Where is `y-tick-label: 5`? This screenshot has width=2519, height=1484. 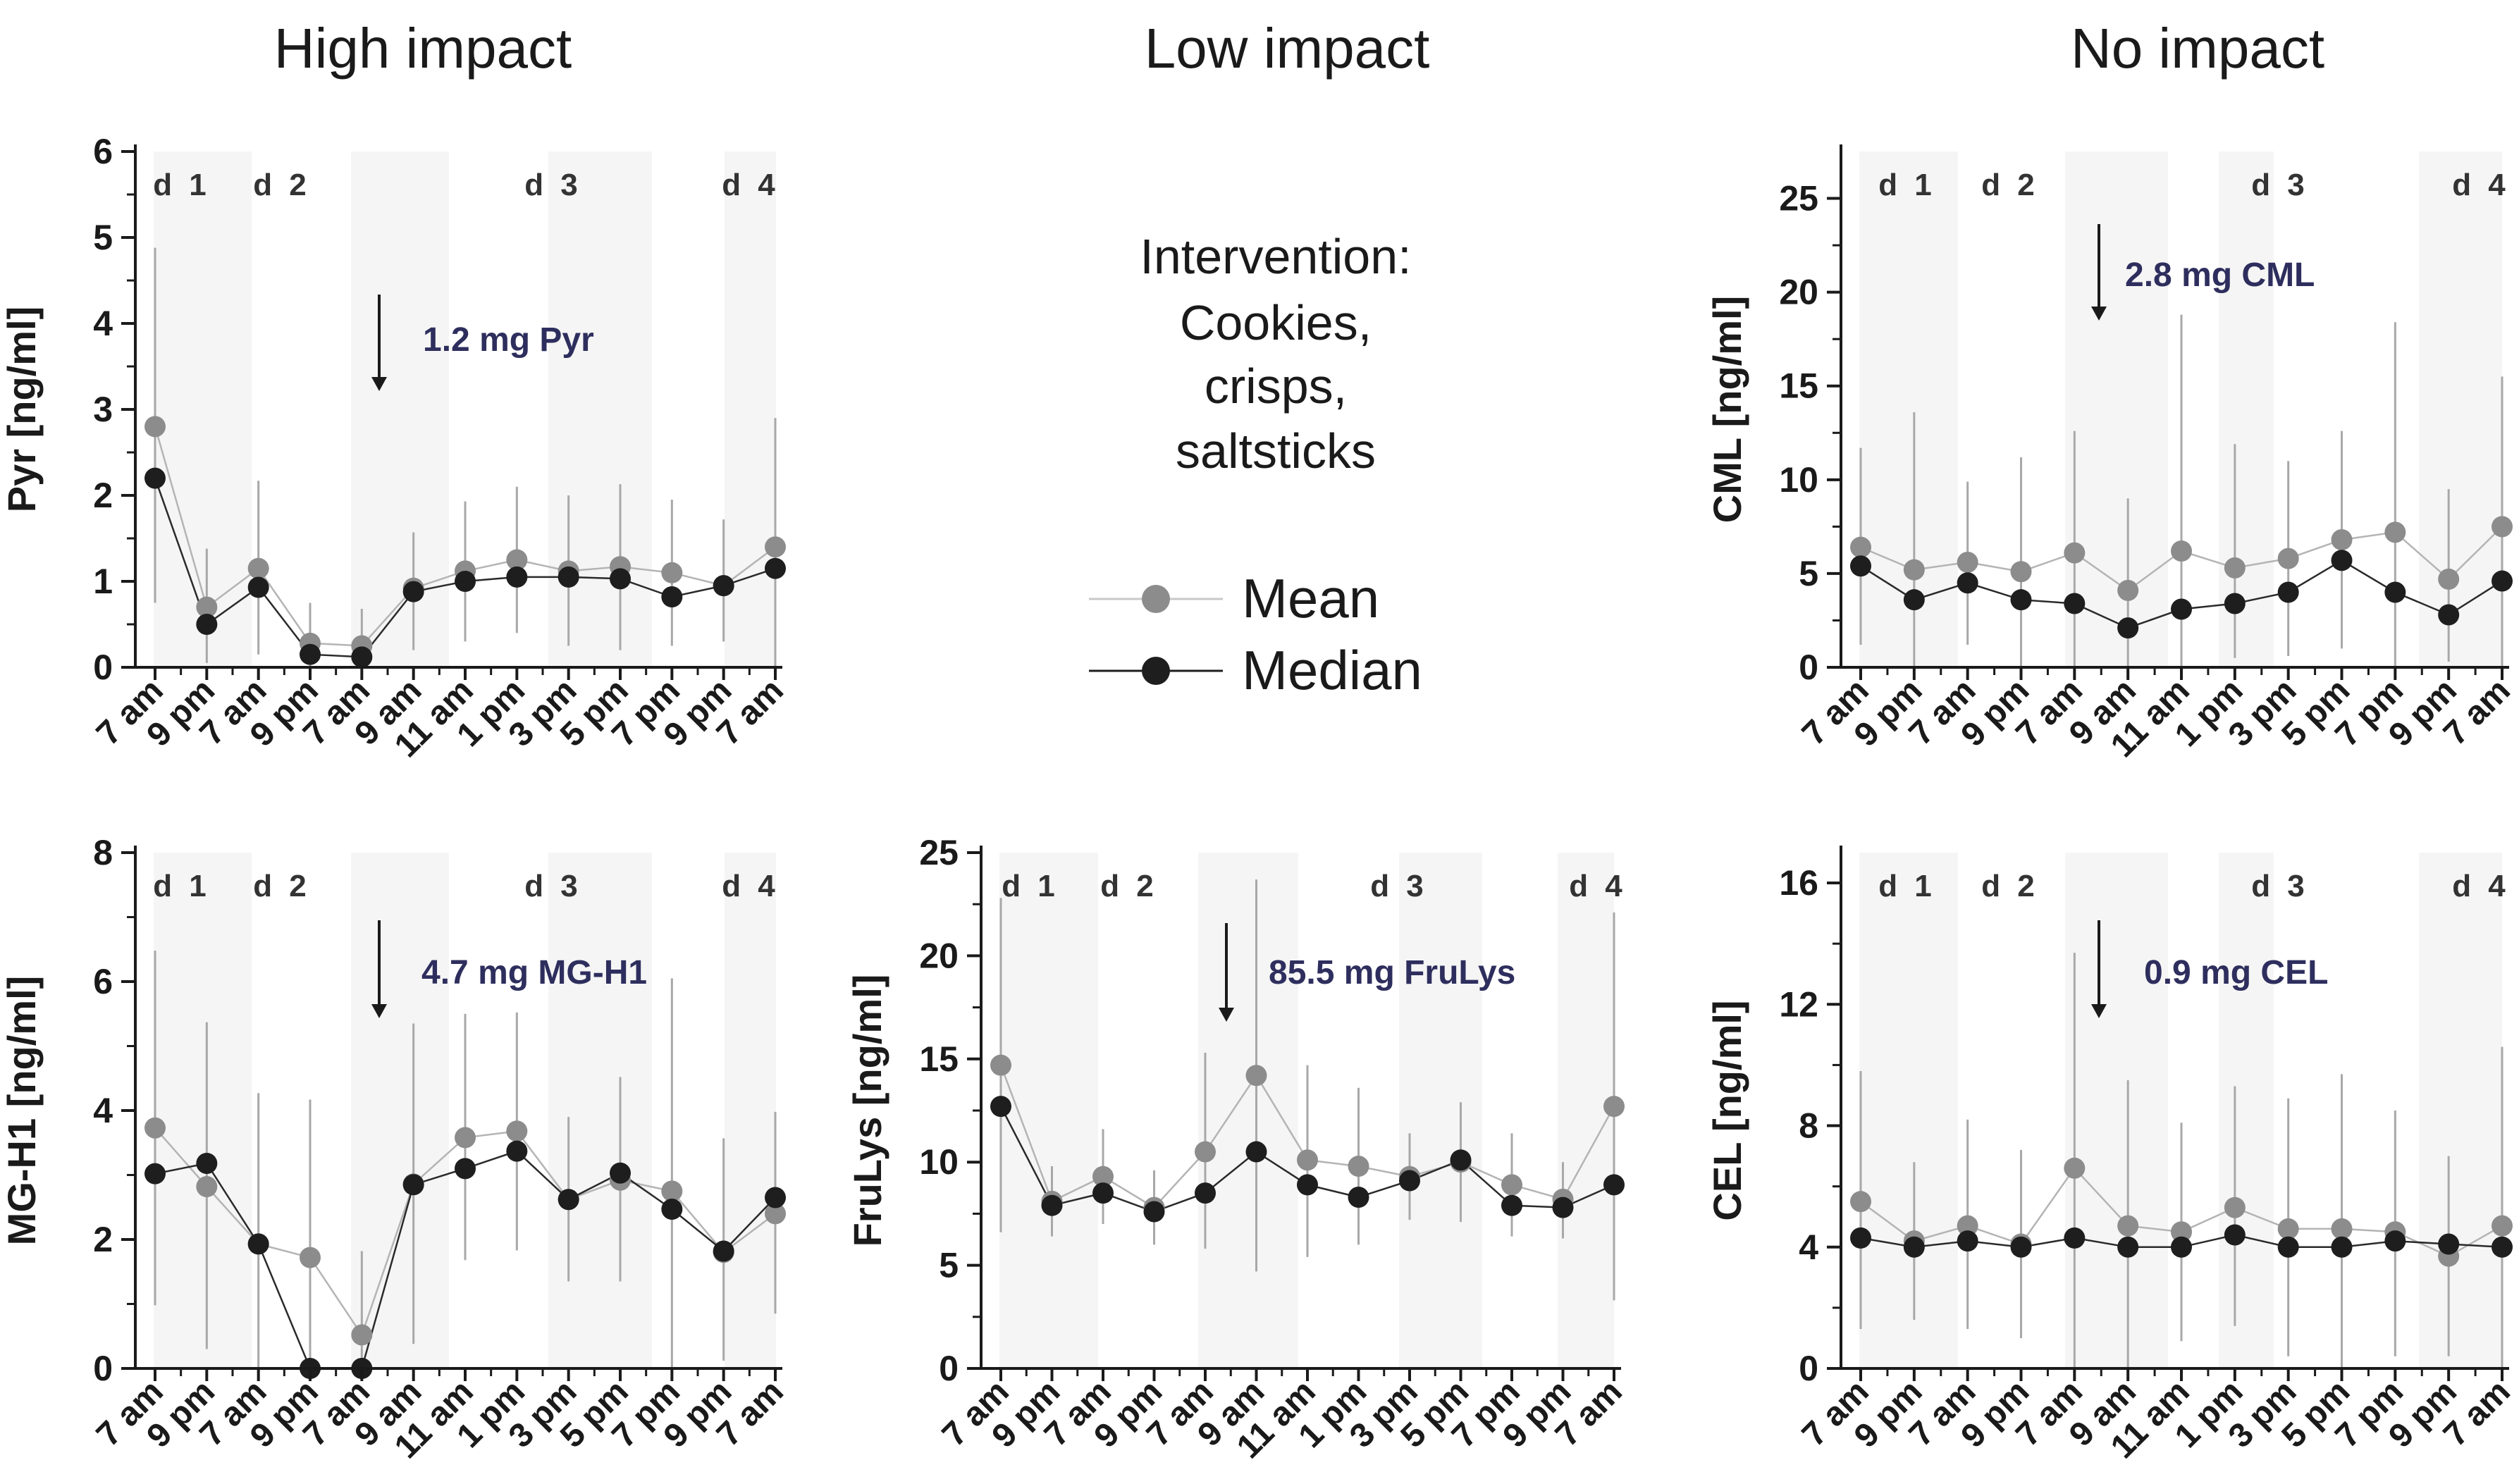
y-tick-label: 5 is located at coordinates (949, 1265).